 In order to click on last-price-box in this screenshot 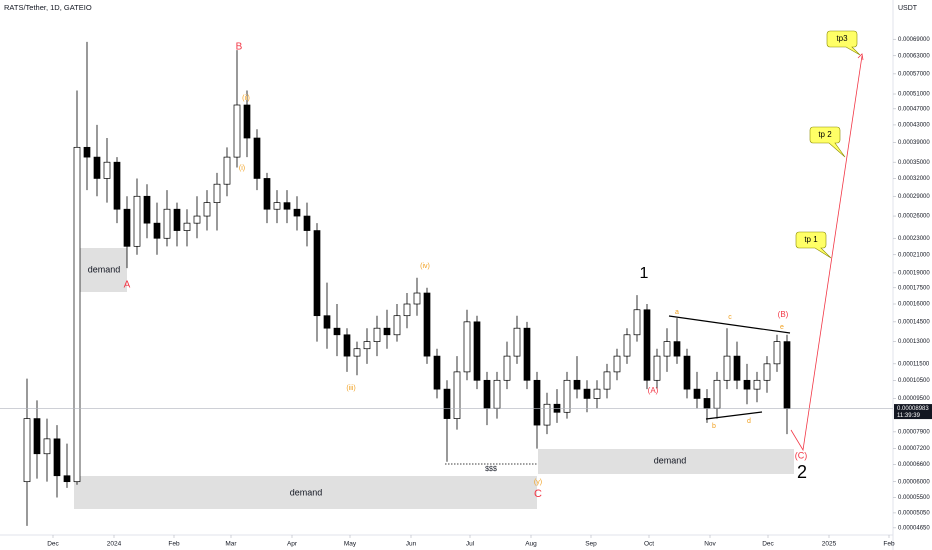, I will do `click(913, 412)`.